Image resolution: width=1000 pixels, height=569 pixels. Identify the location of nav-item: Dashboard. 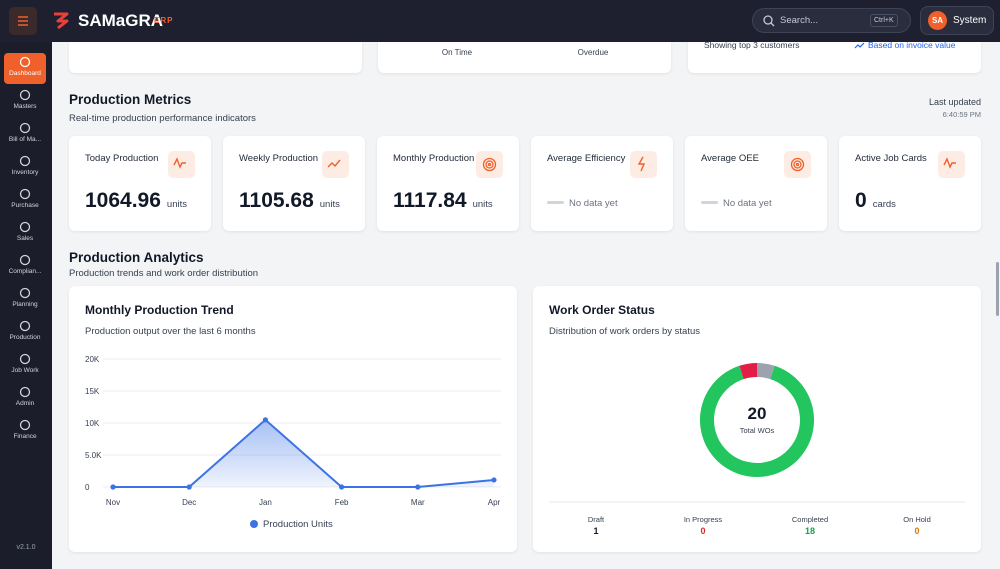
(25, 68).